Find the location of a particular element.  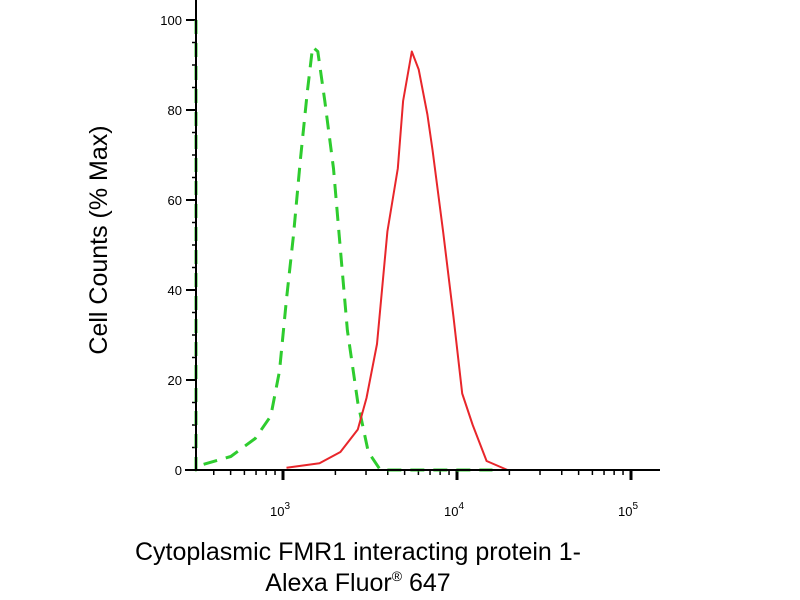

y-tick-label: 60 is located at coordinates (175, 200).